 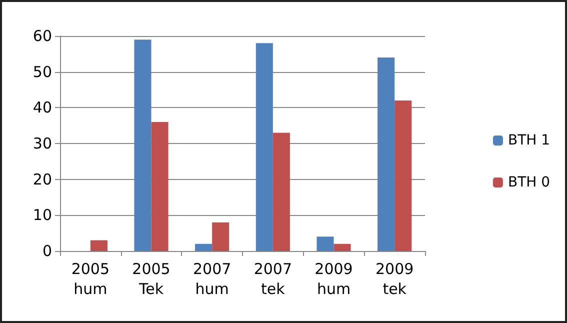 What do you see at coordinates (529, 182) in the screenshot?
I see `legend-label: BTH 0` at bounding box center [529, 182].